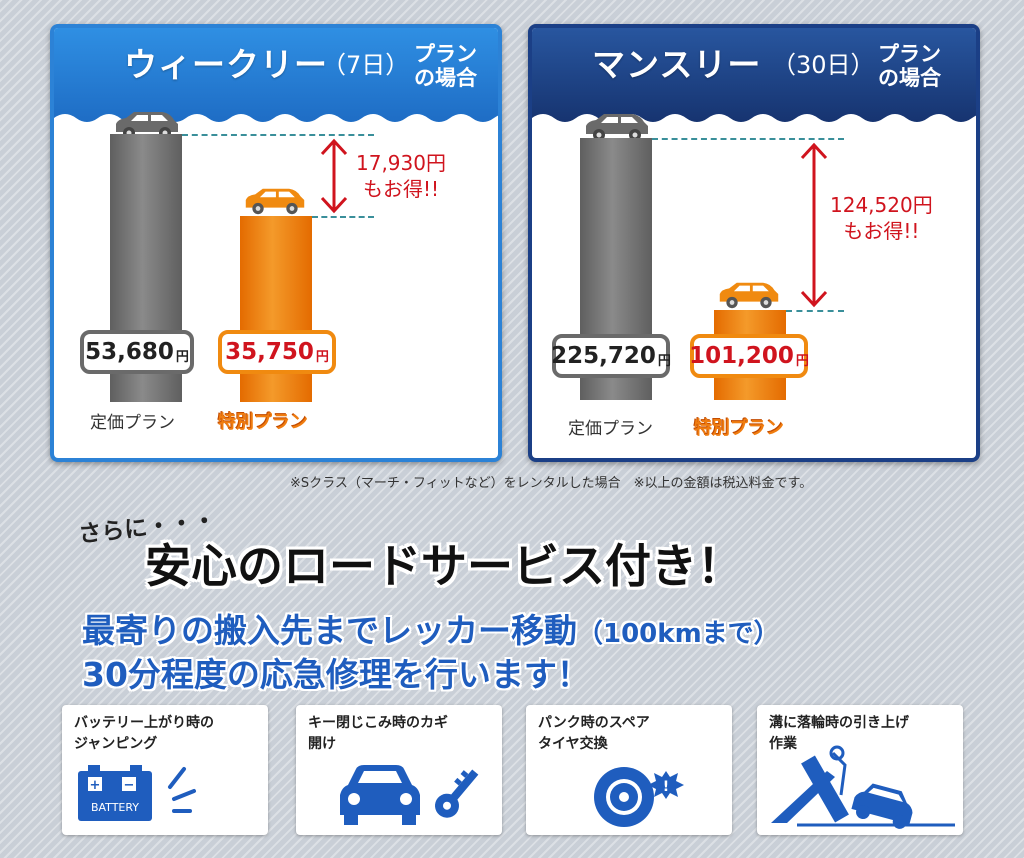  What do you see at coordinates (881, 205) in the screenshot?
I see `monthly-savings-amount: 124,520円` at bounding box center [881, 205].